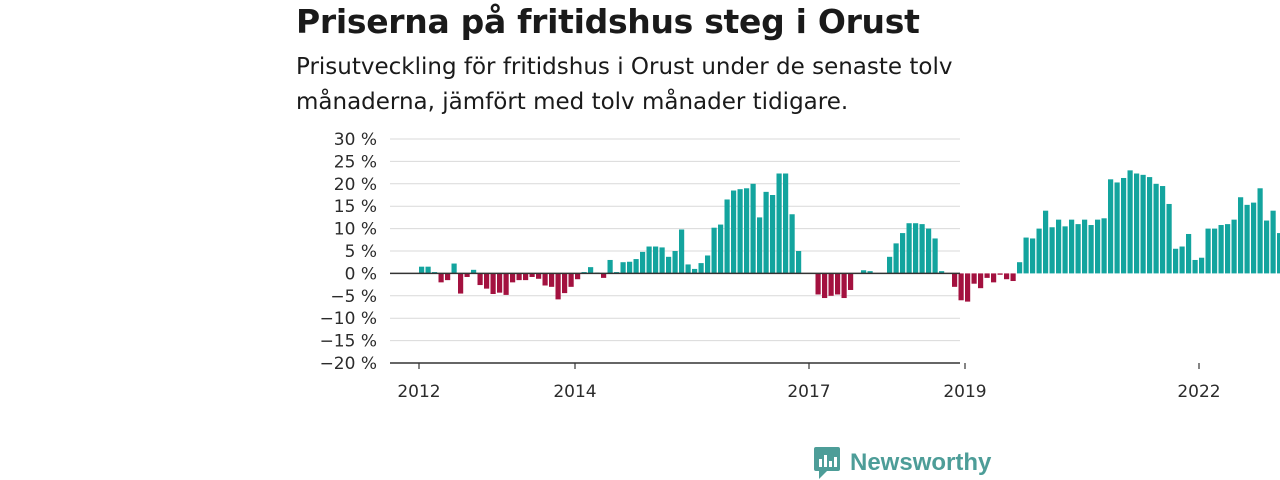  What do you see at coordinates (353, 297) in the screenshot?
I see `y-tick-label: −5 %` at bounding box center [353, 297].